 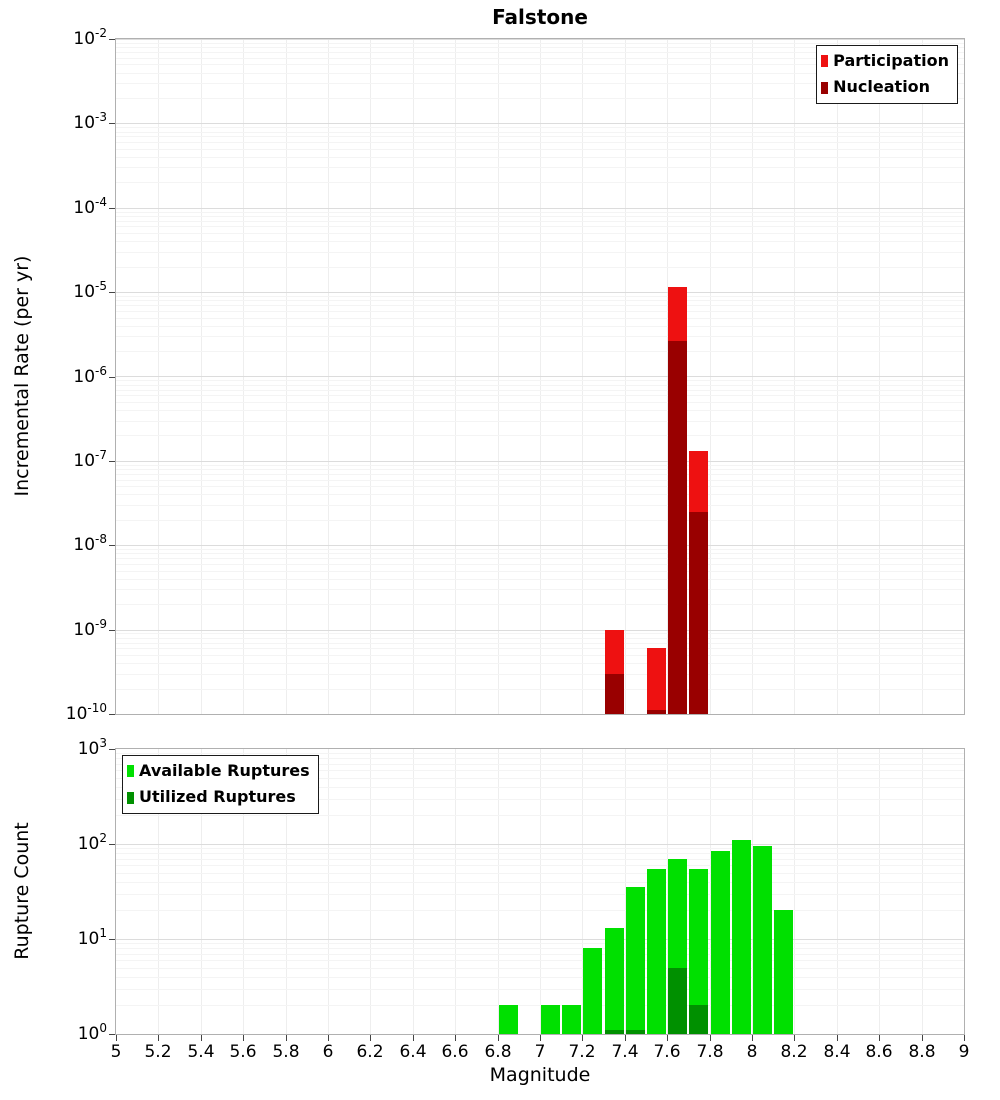 What do you see at coordinates (677, 527) in the screenshot?
I see `bar-nucleation-m7.65` at bounding box center [677, 527].